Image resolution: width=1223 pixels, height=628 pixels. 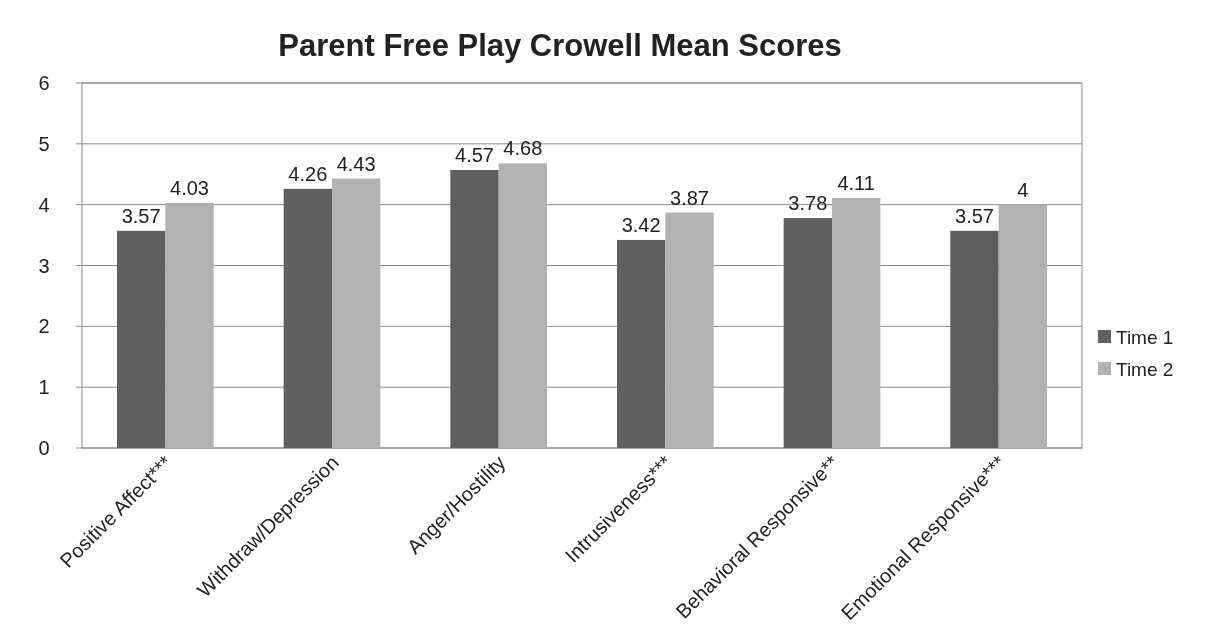 I want to click on data-label: 4, so click(x=1023, y=189).